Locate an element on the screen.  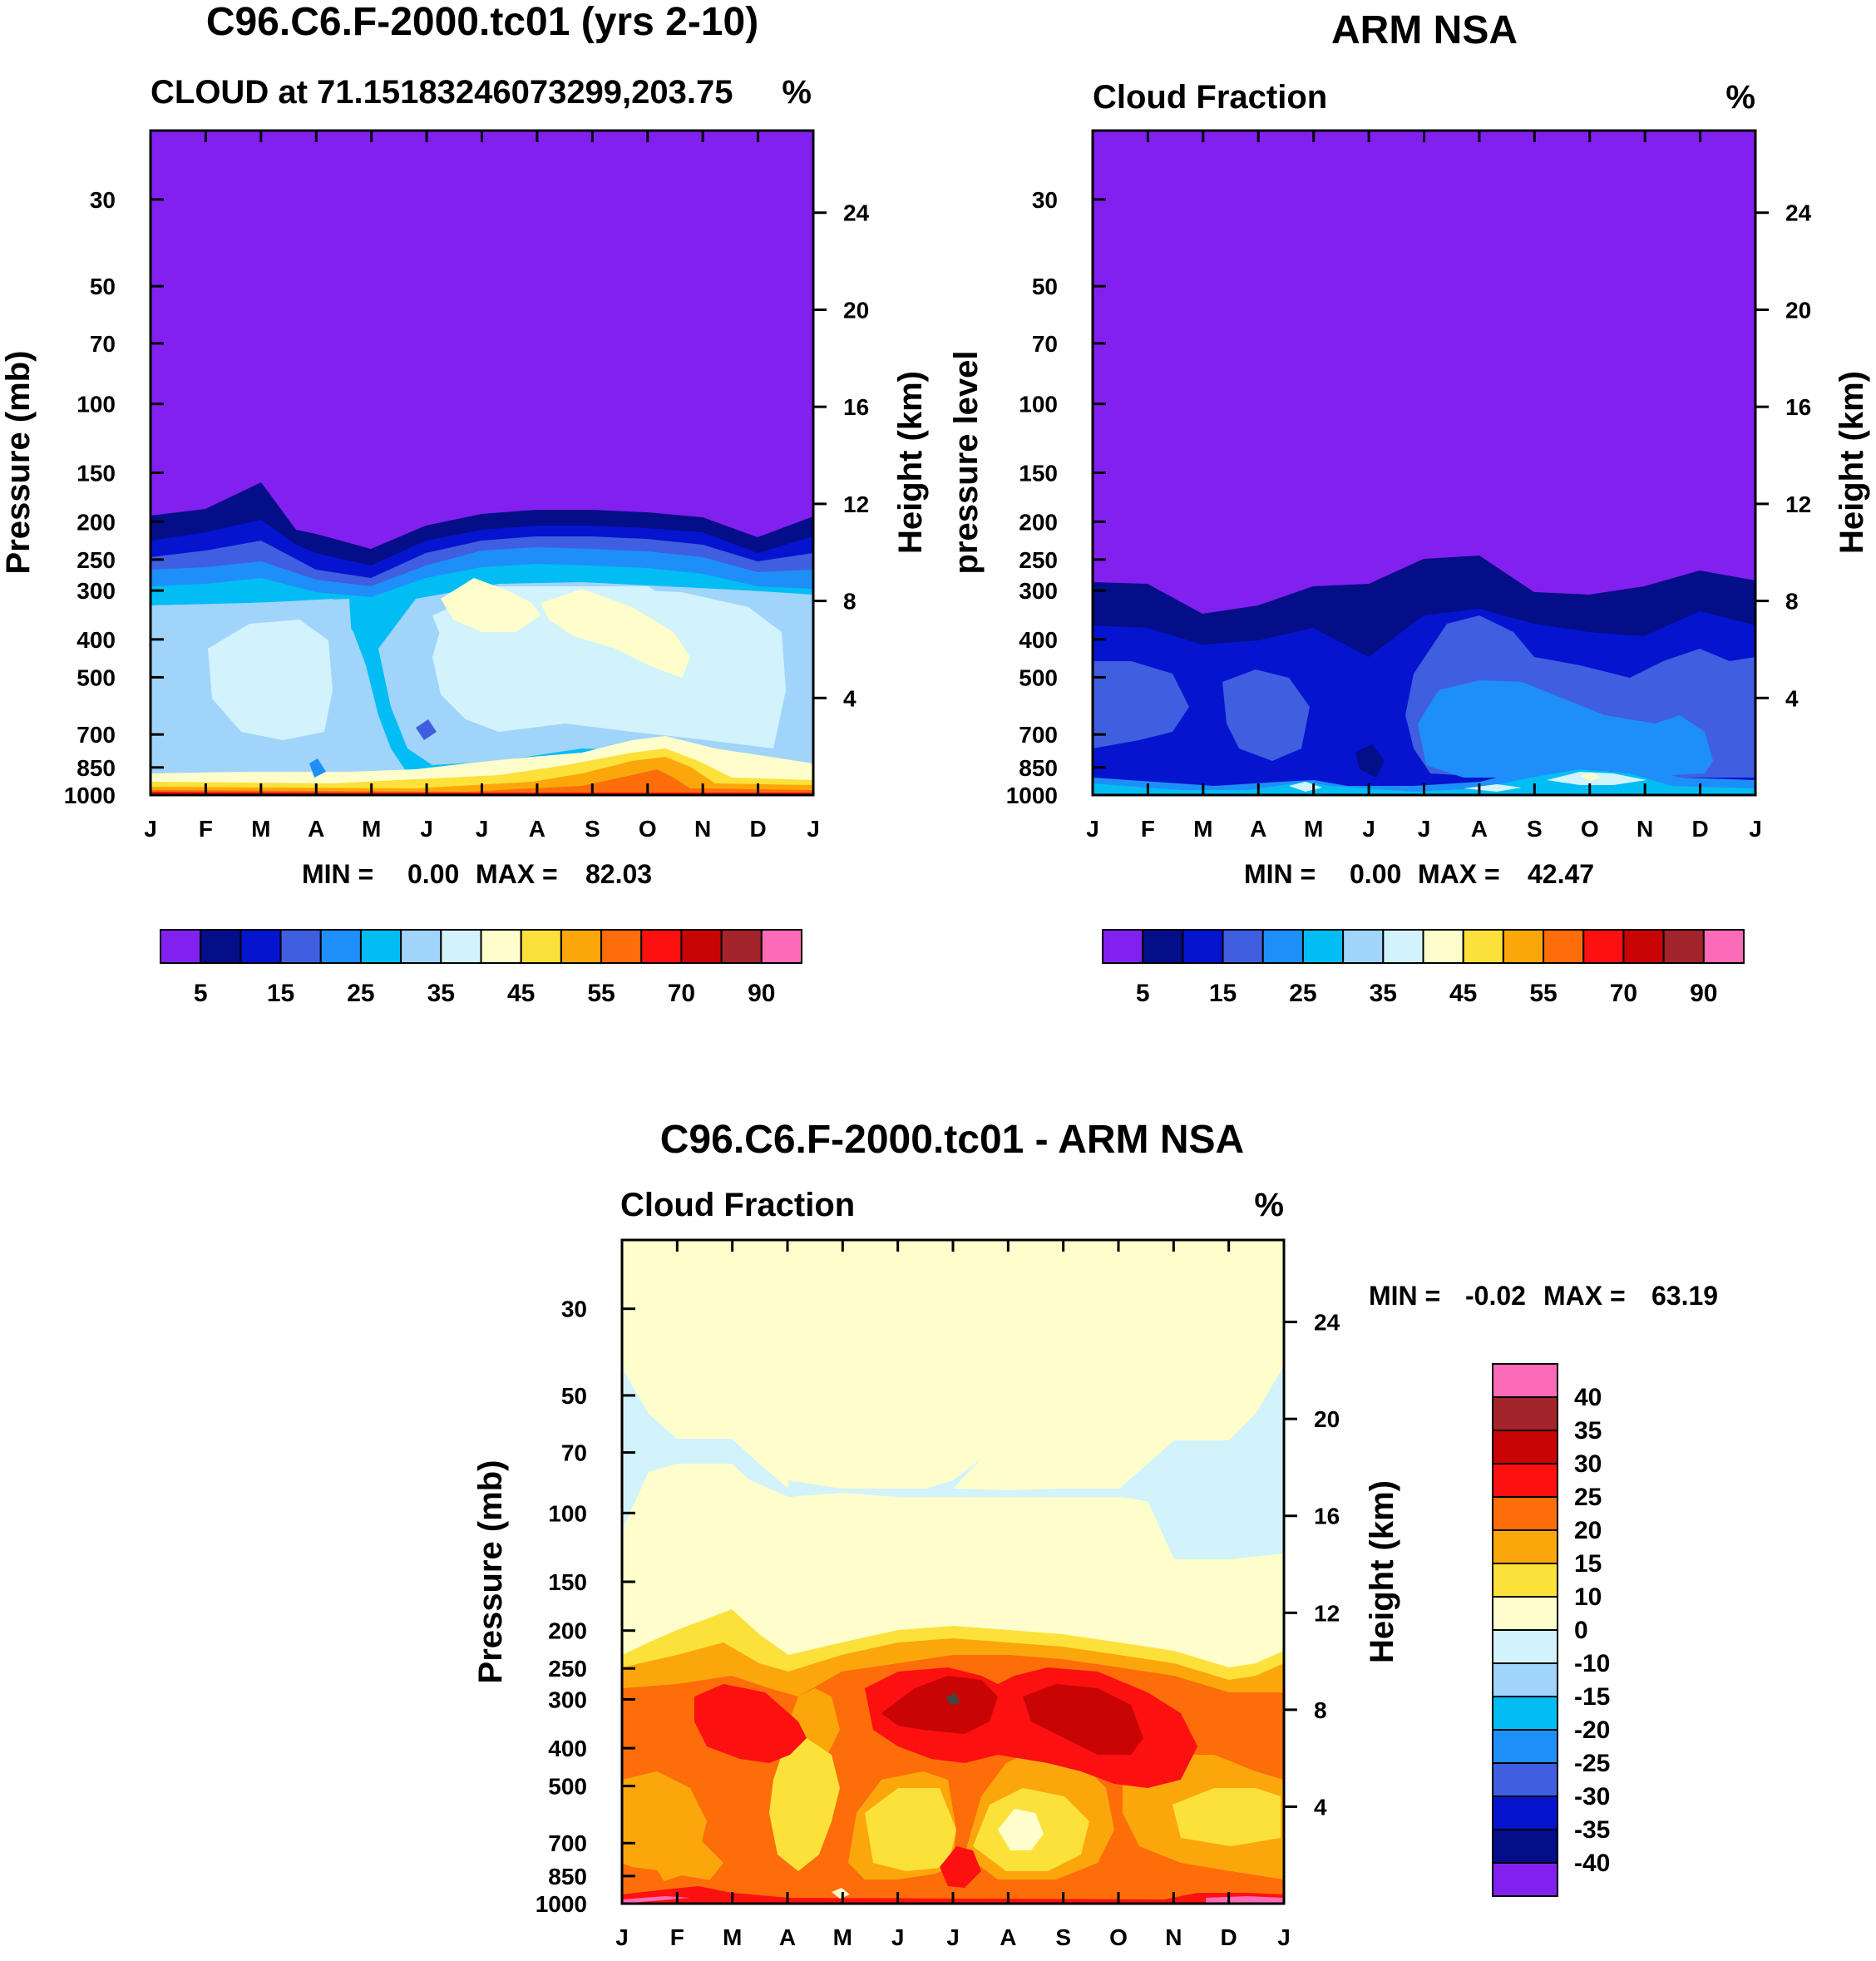
colorbar-label: 10 is located at coordinates (1588, 1597).